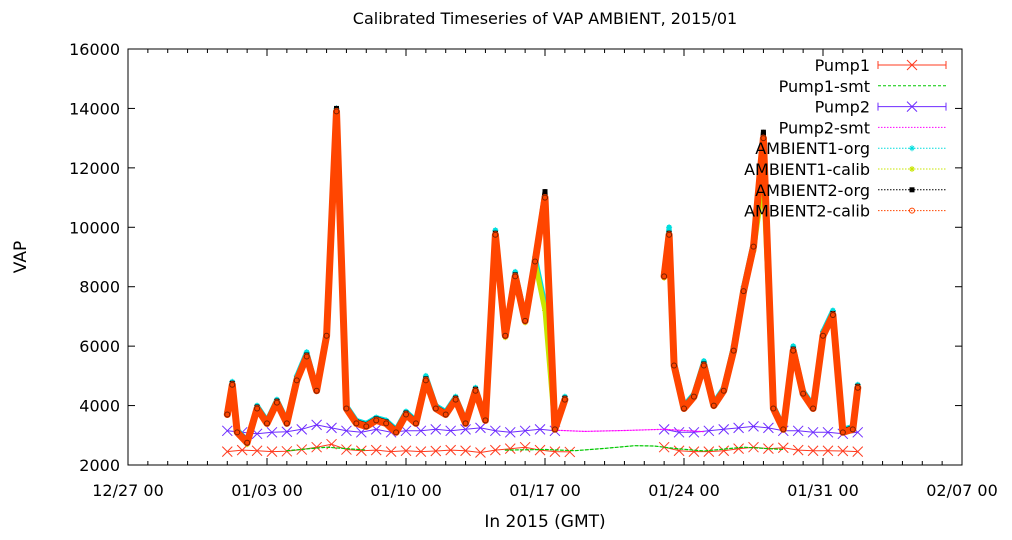 This screenshot has width=1012, height=540. I want to click on x-tick-label: 01/17 00, so click(545, 490).